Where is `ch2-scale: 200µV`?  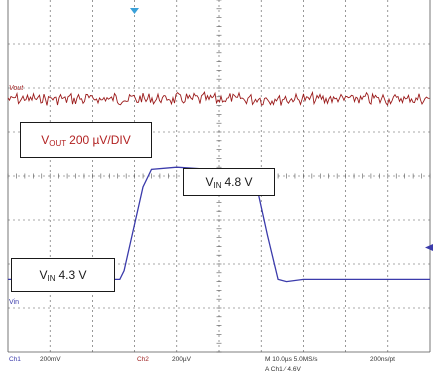 ch2-scale: 200µV is located at coordinates (181, 359).